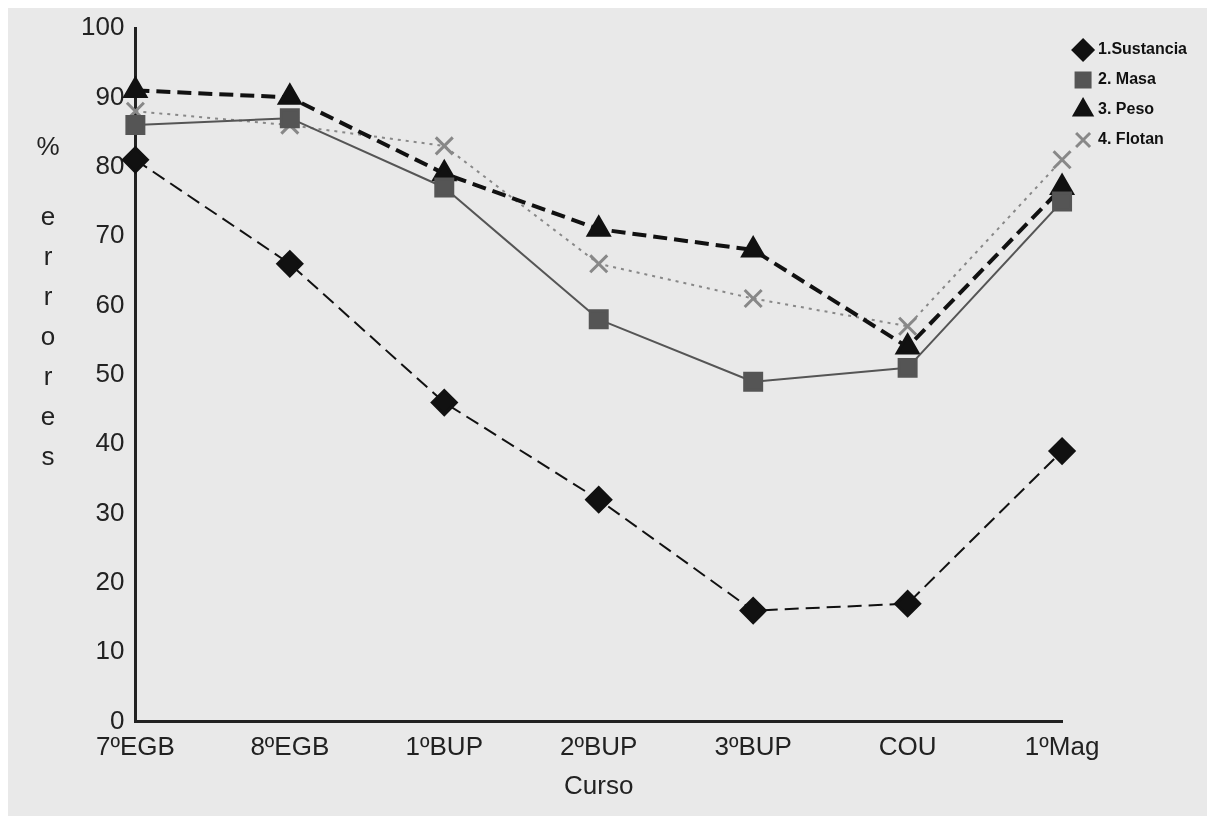  I want to click on y-tick-label: 60, so click(110, 303).